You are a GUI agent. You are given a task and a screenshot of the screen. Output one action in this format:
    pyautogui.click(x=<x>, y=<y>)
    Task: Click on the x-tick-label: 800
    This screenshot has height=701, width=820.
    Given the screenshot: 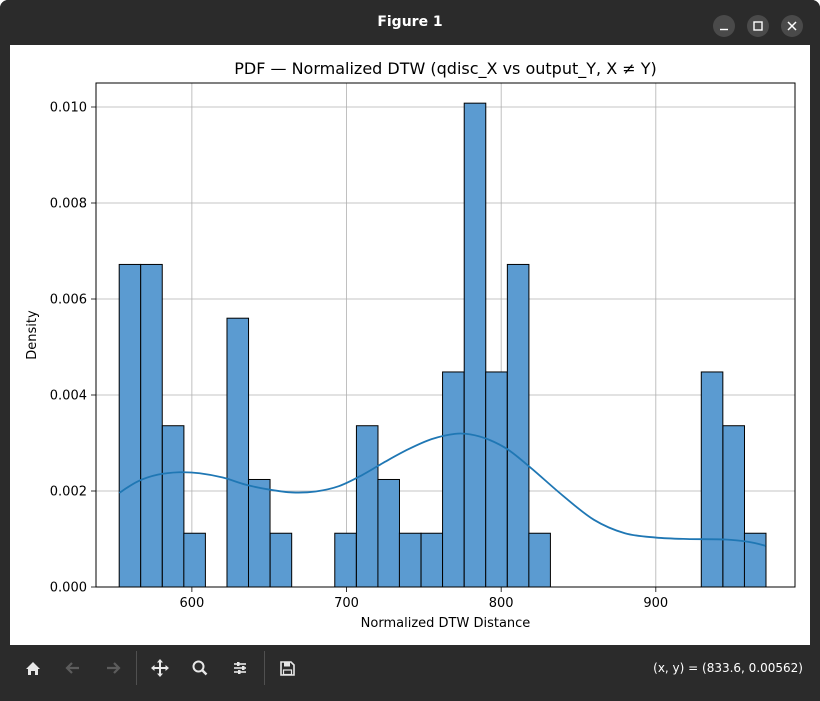 What is the action you would take?
    pyautogui.click(x=501, y=603)
    